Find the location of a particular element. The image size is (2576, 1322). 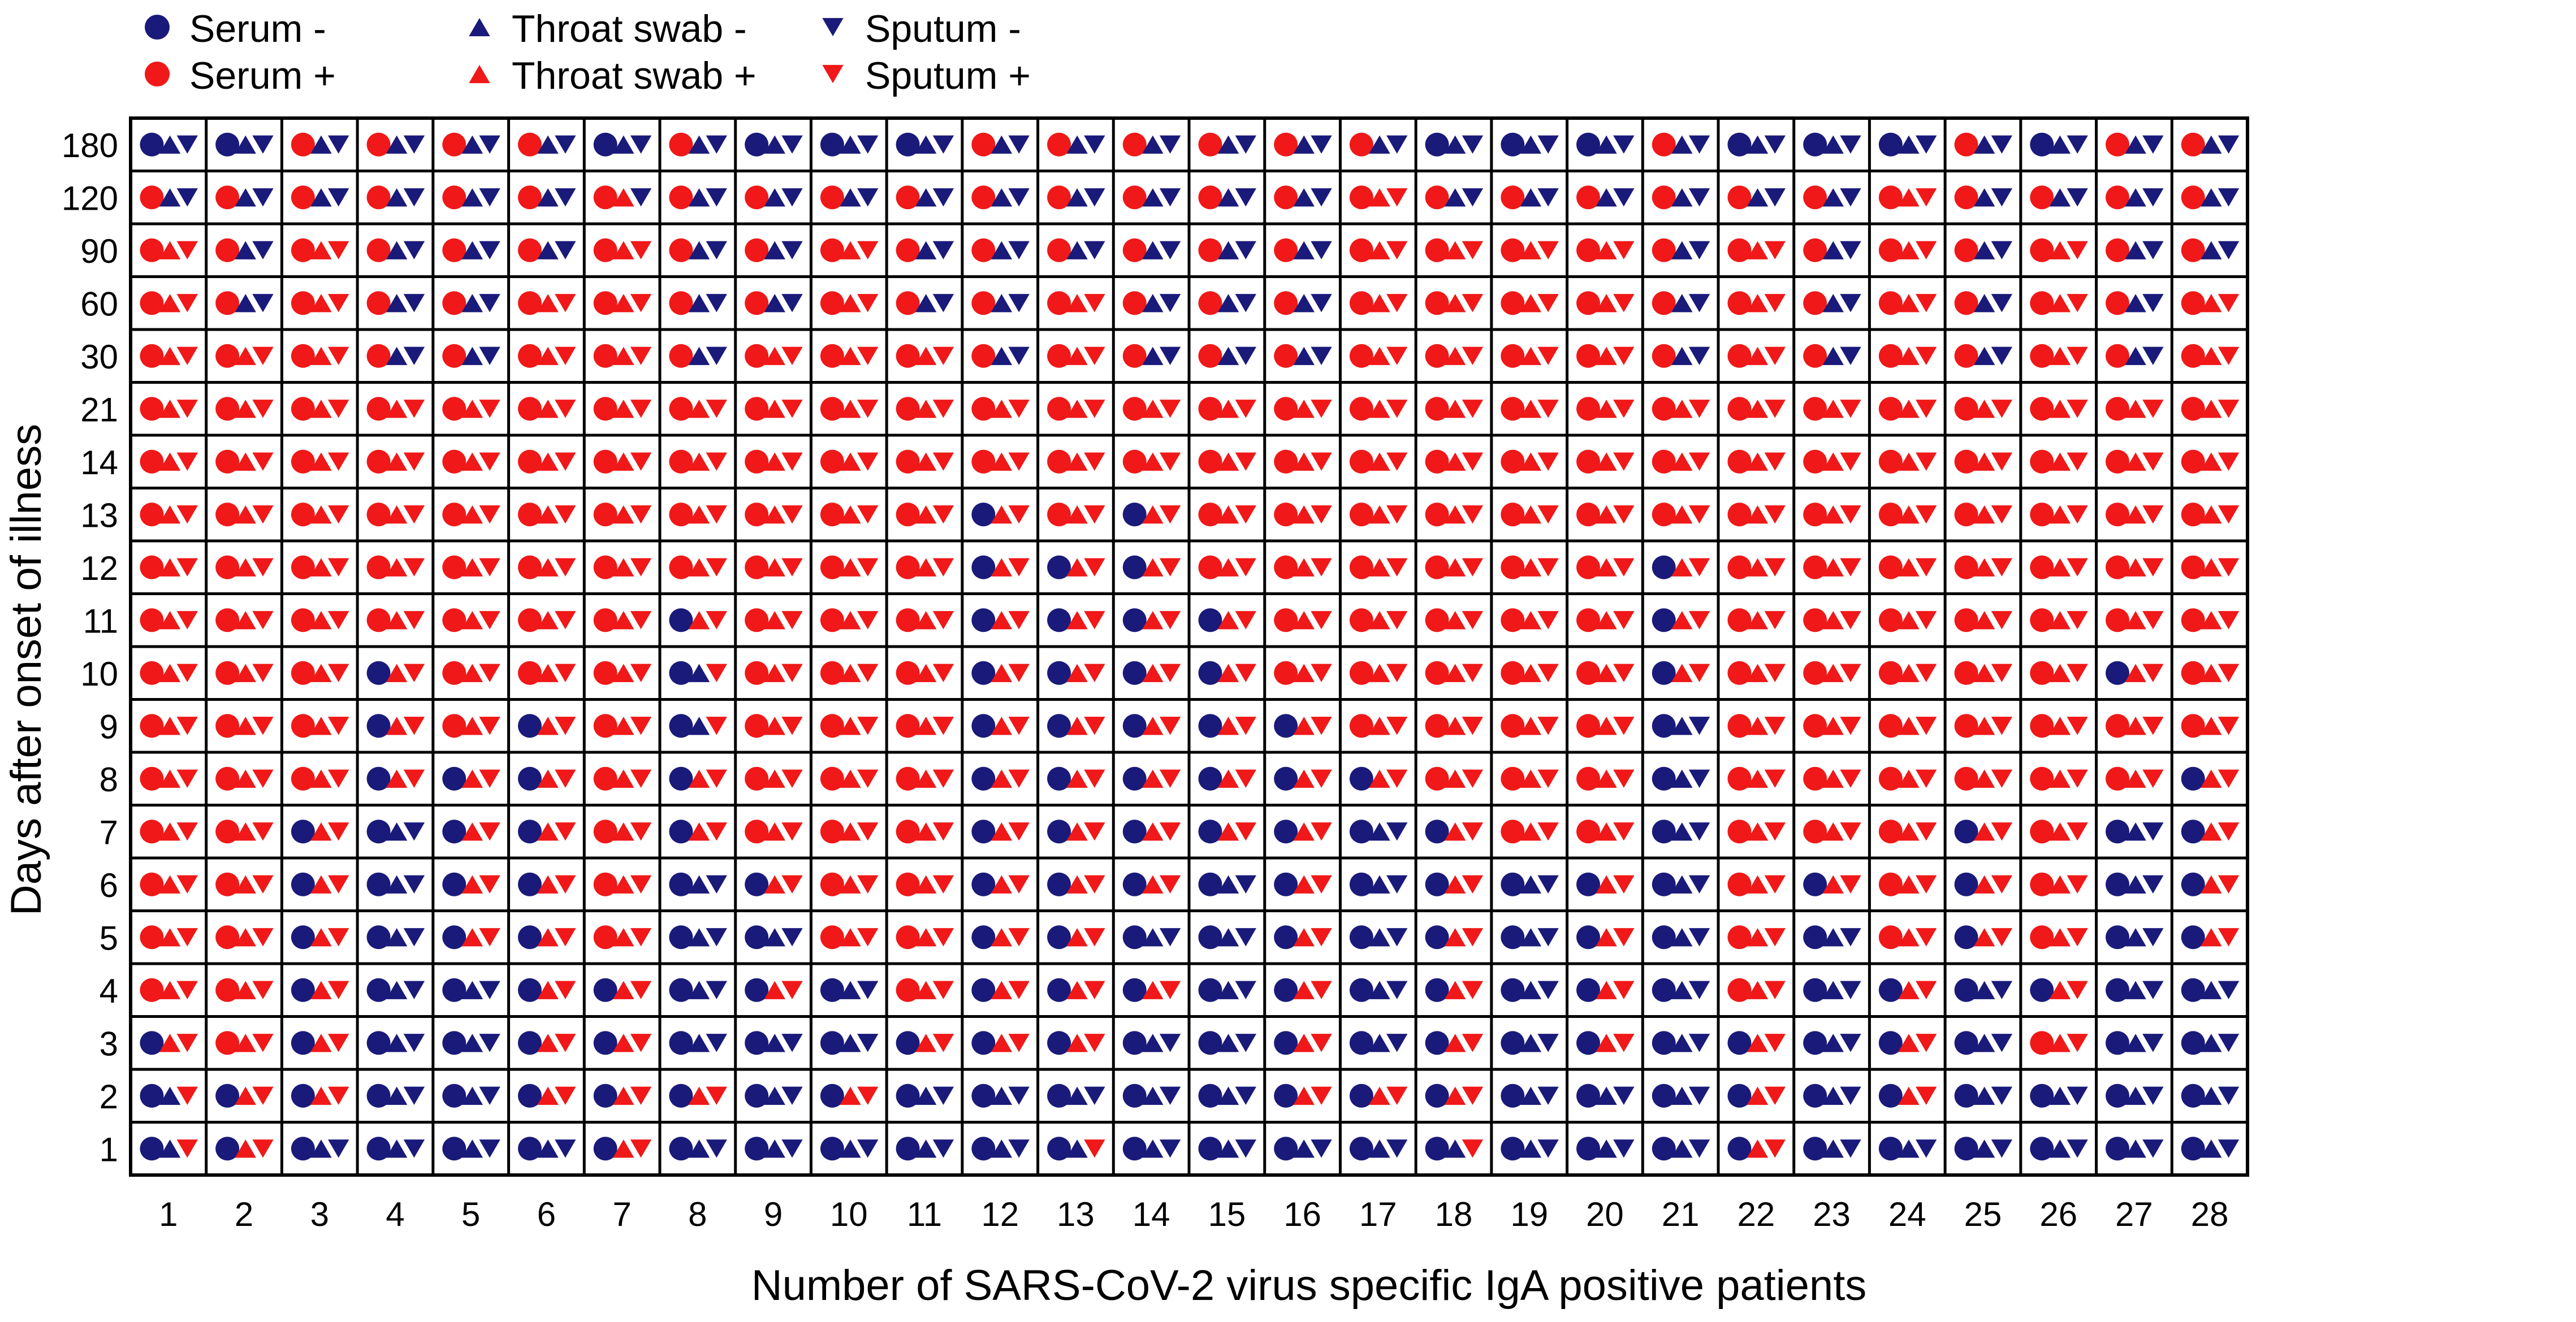

x-tick-label: 26 is located at coordinates (2058, 1214).